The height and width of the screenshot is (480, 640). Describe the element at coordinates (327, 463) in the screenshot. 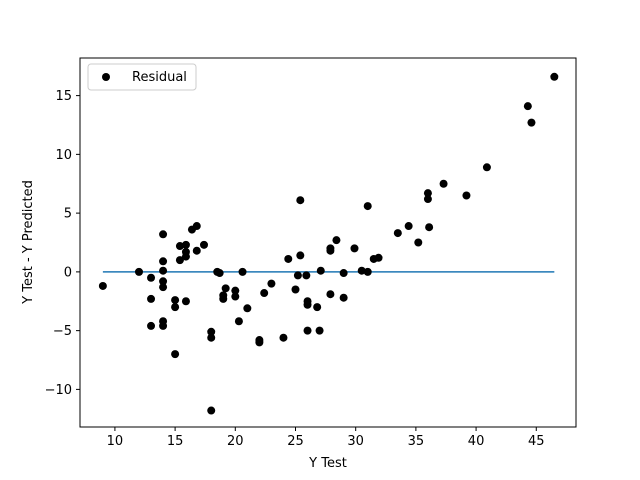

I see `x-axis-label: Y Test` at that location.